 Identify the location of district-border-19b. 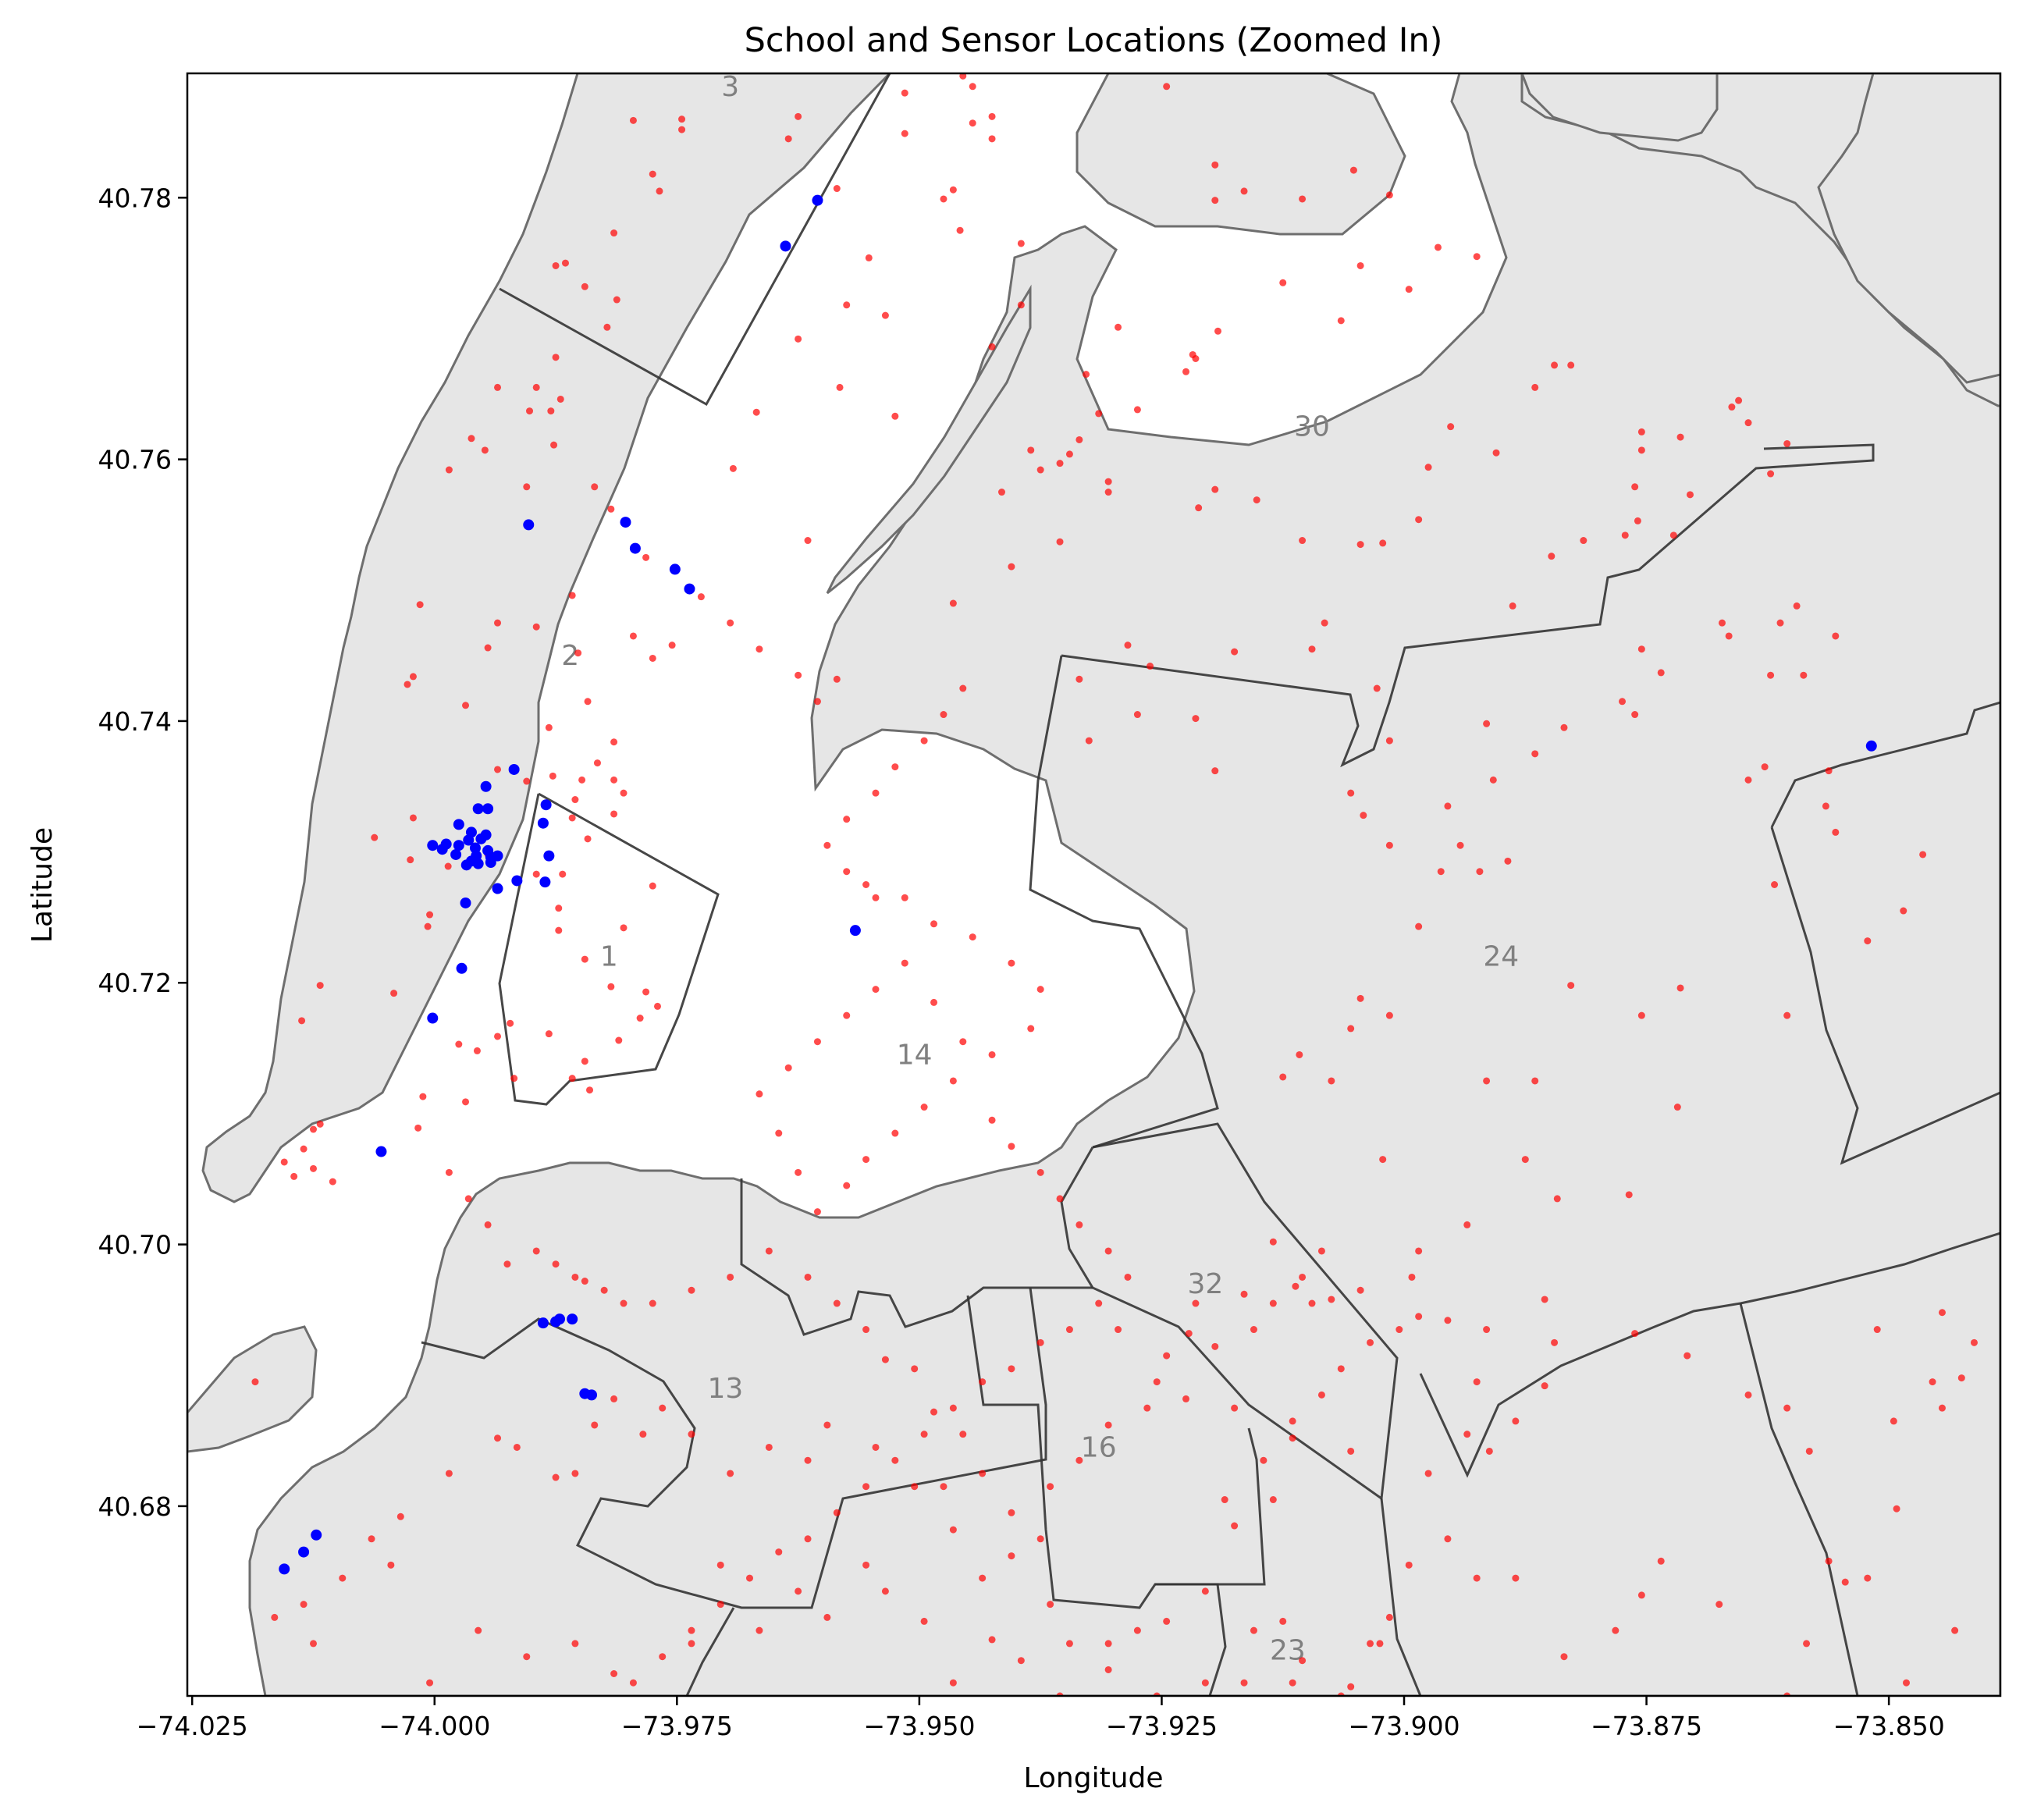
(1799, 1499).